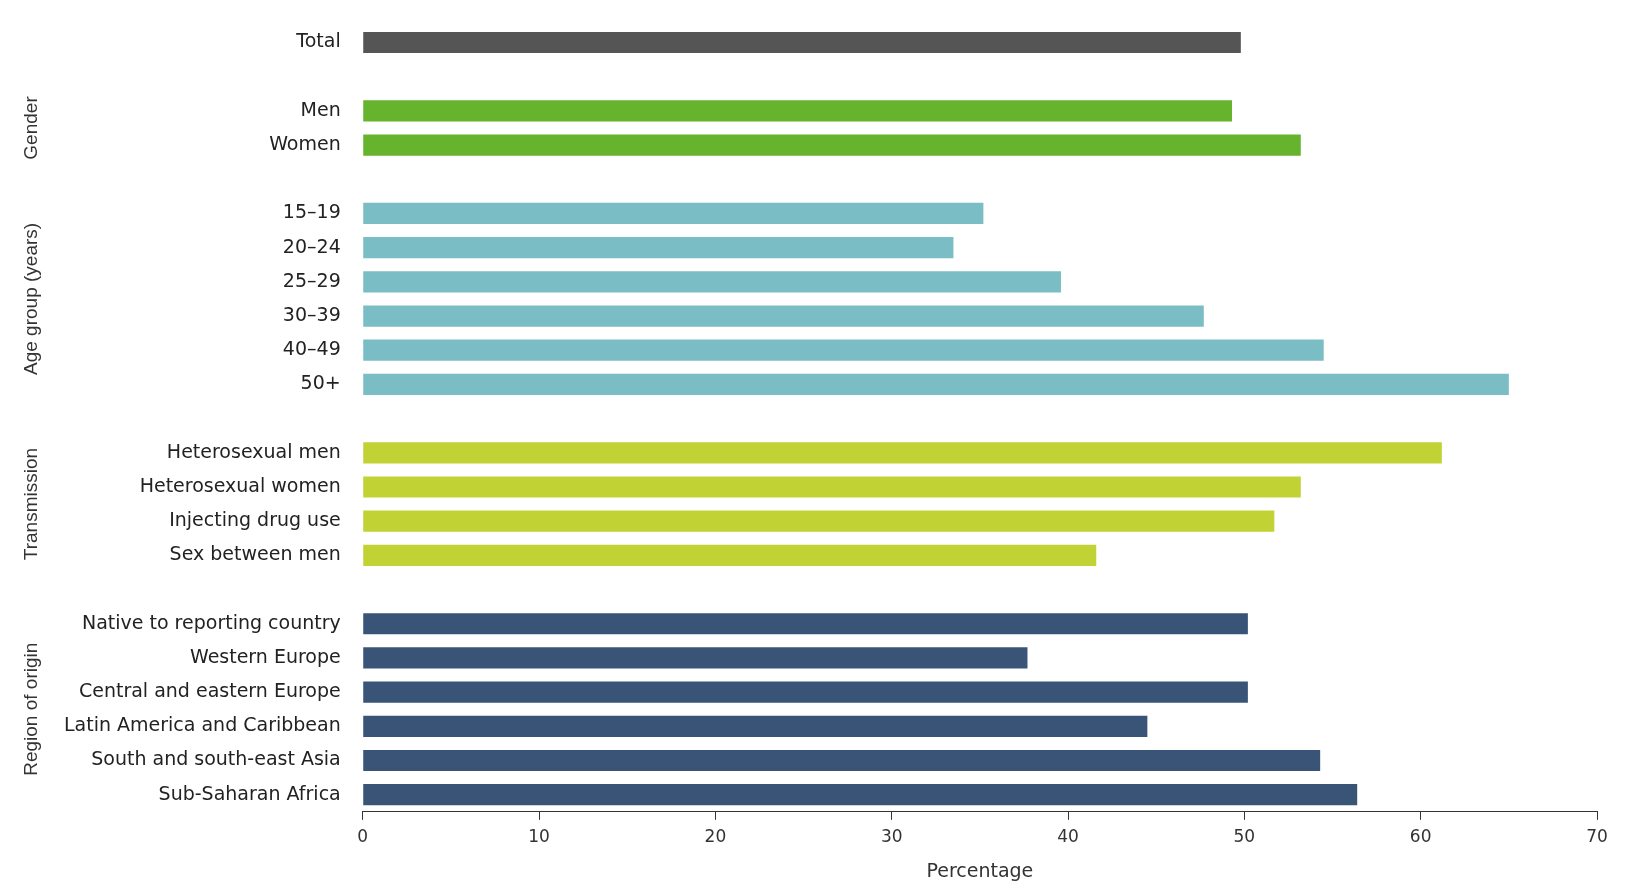 The image size is (1627, 889). What do you see at coordinates (891, 836) in the screenshot?
I see `x-tick-label: 30` at bounding box center [891, 836].